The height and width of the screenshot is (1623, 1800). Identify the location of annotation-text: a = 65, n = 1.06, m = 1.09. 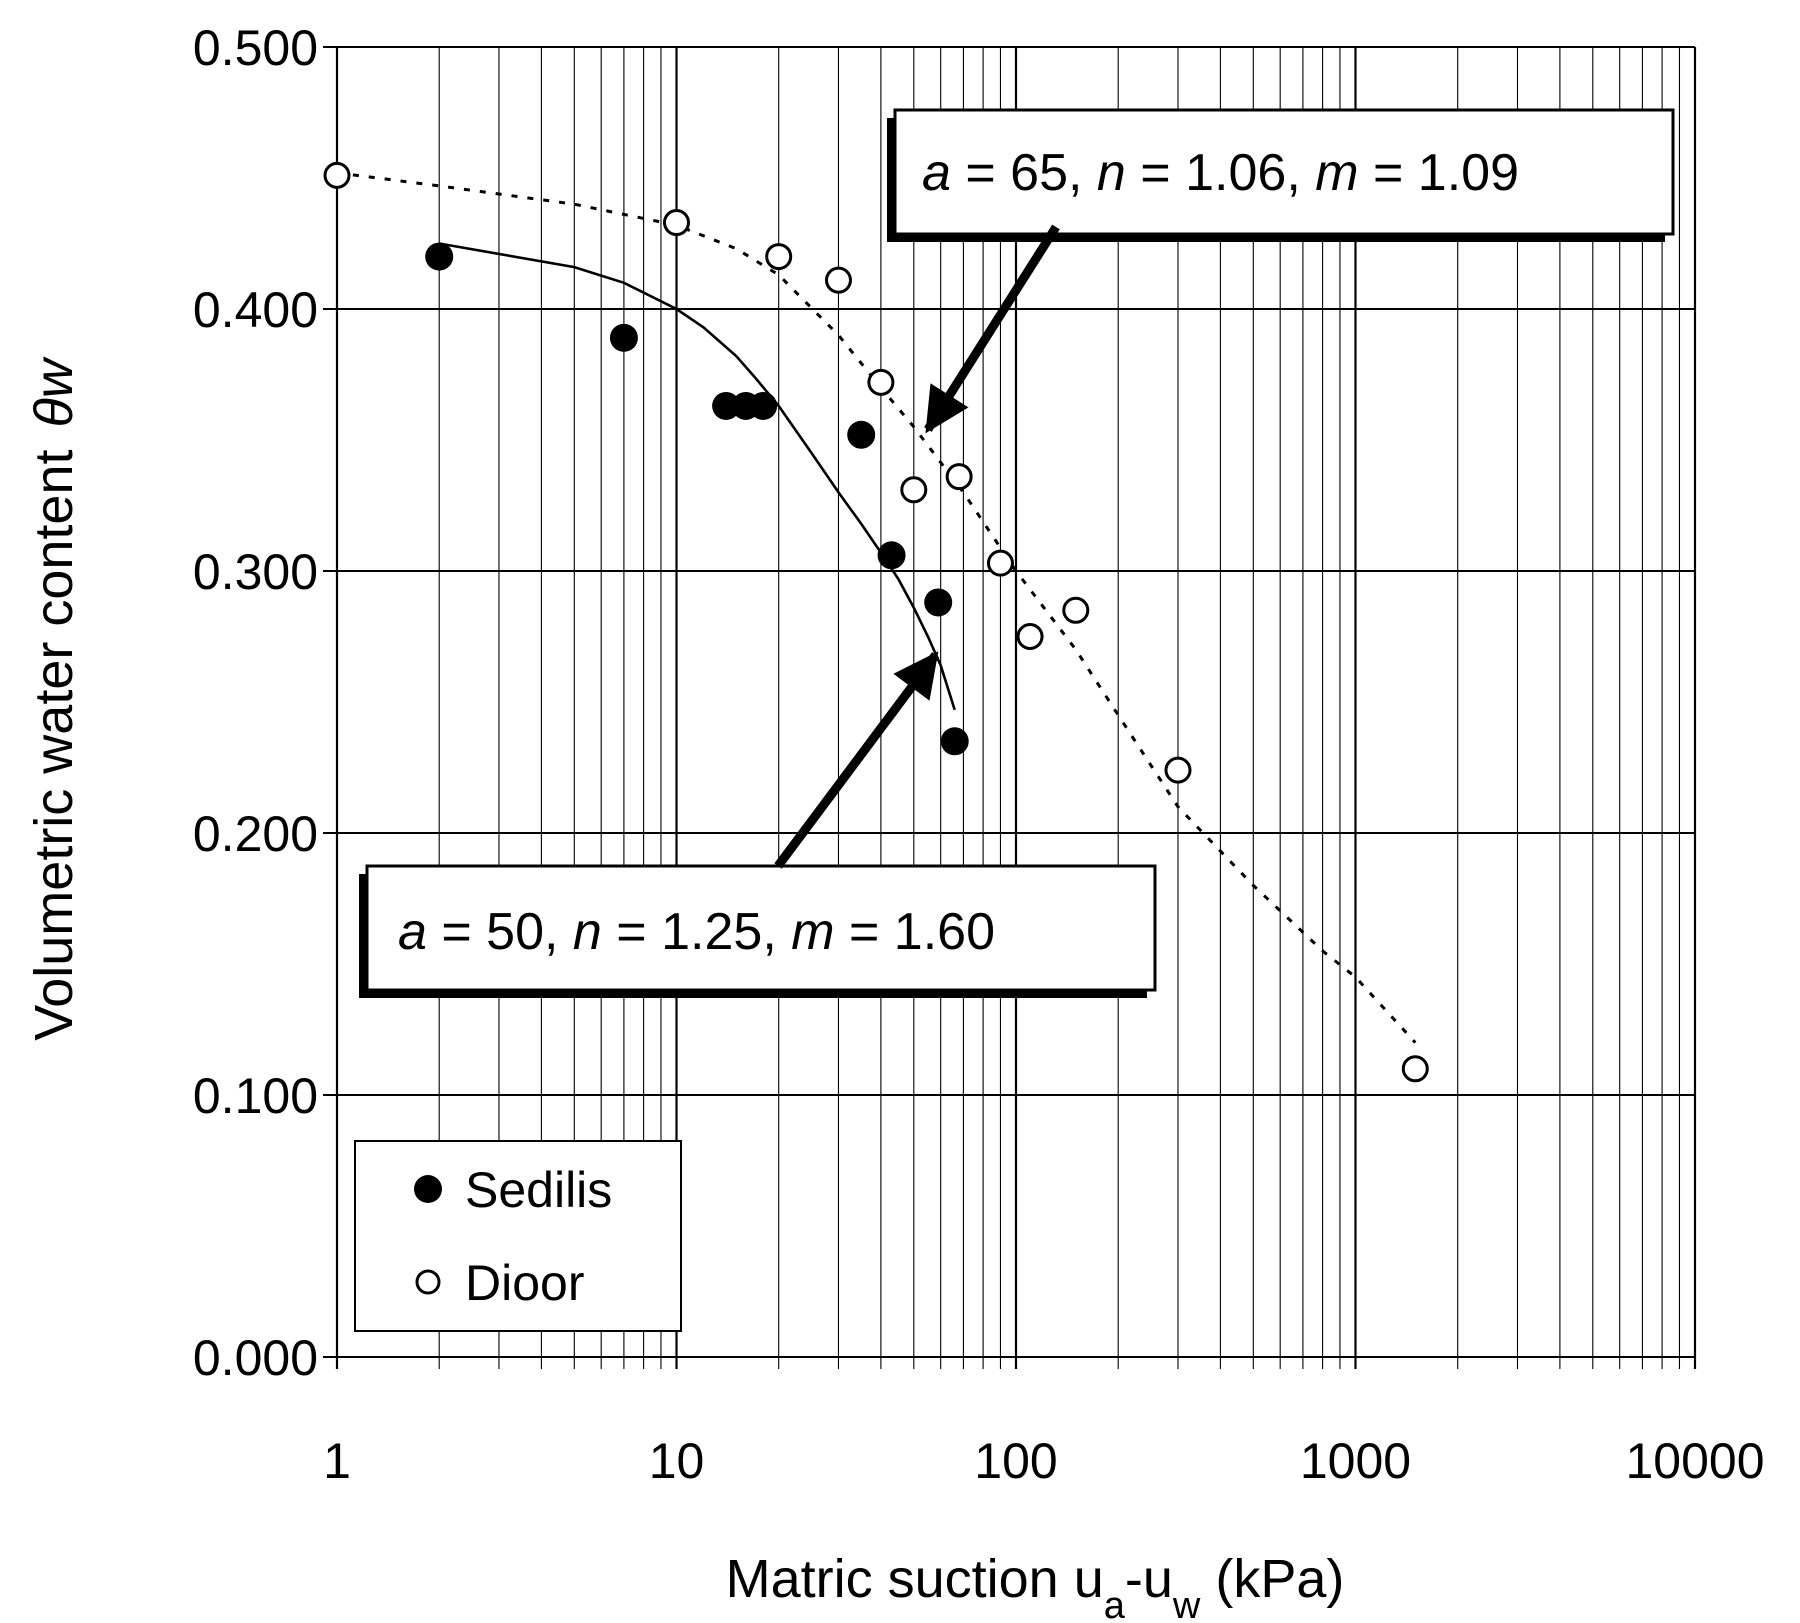
(1220, 173).